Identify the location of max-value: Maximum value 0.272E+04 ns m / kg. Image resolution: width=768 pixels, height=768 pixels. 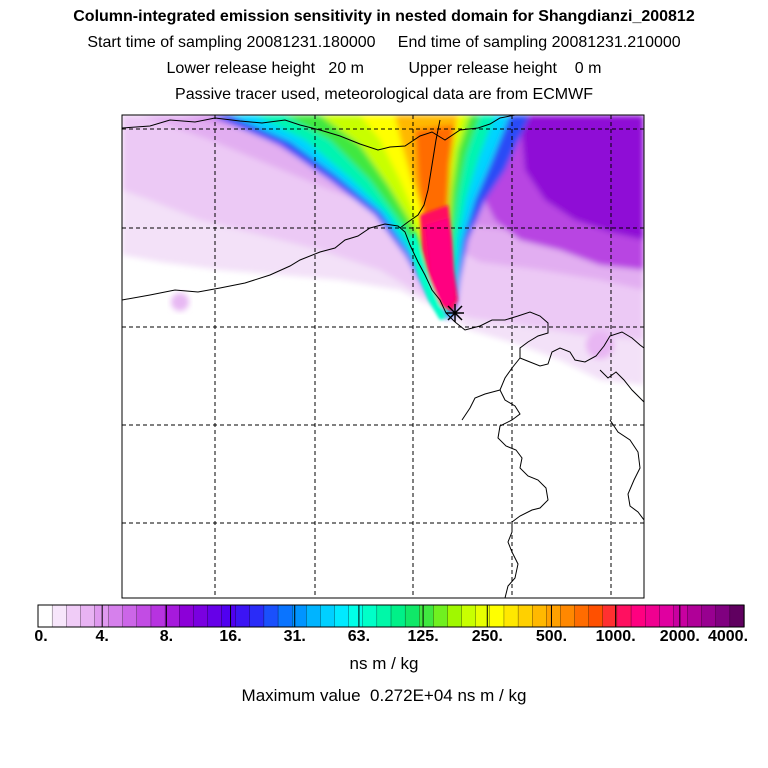
(384, 695).